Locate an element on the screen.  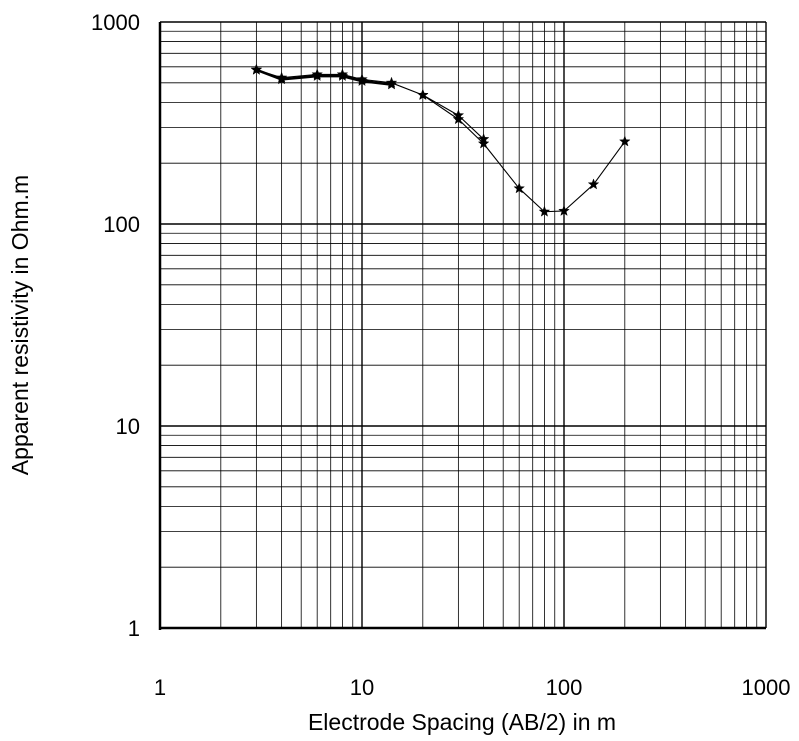
y-tick-label: 1000 is located at coordinates (115, 22).